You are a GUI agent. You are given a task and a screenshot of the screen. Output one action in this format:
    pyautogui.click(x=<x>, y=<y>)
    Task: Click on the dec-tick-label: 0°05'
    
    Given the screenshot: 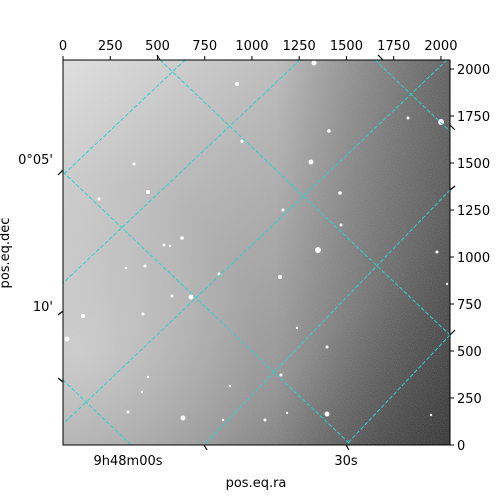 What is the action you would take?
    pyautogui.click(x=35, y=160)
    